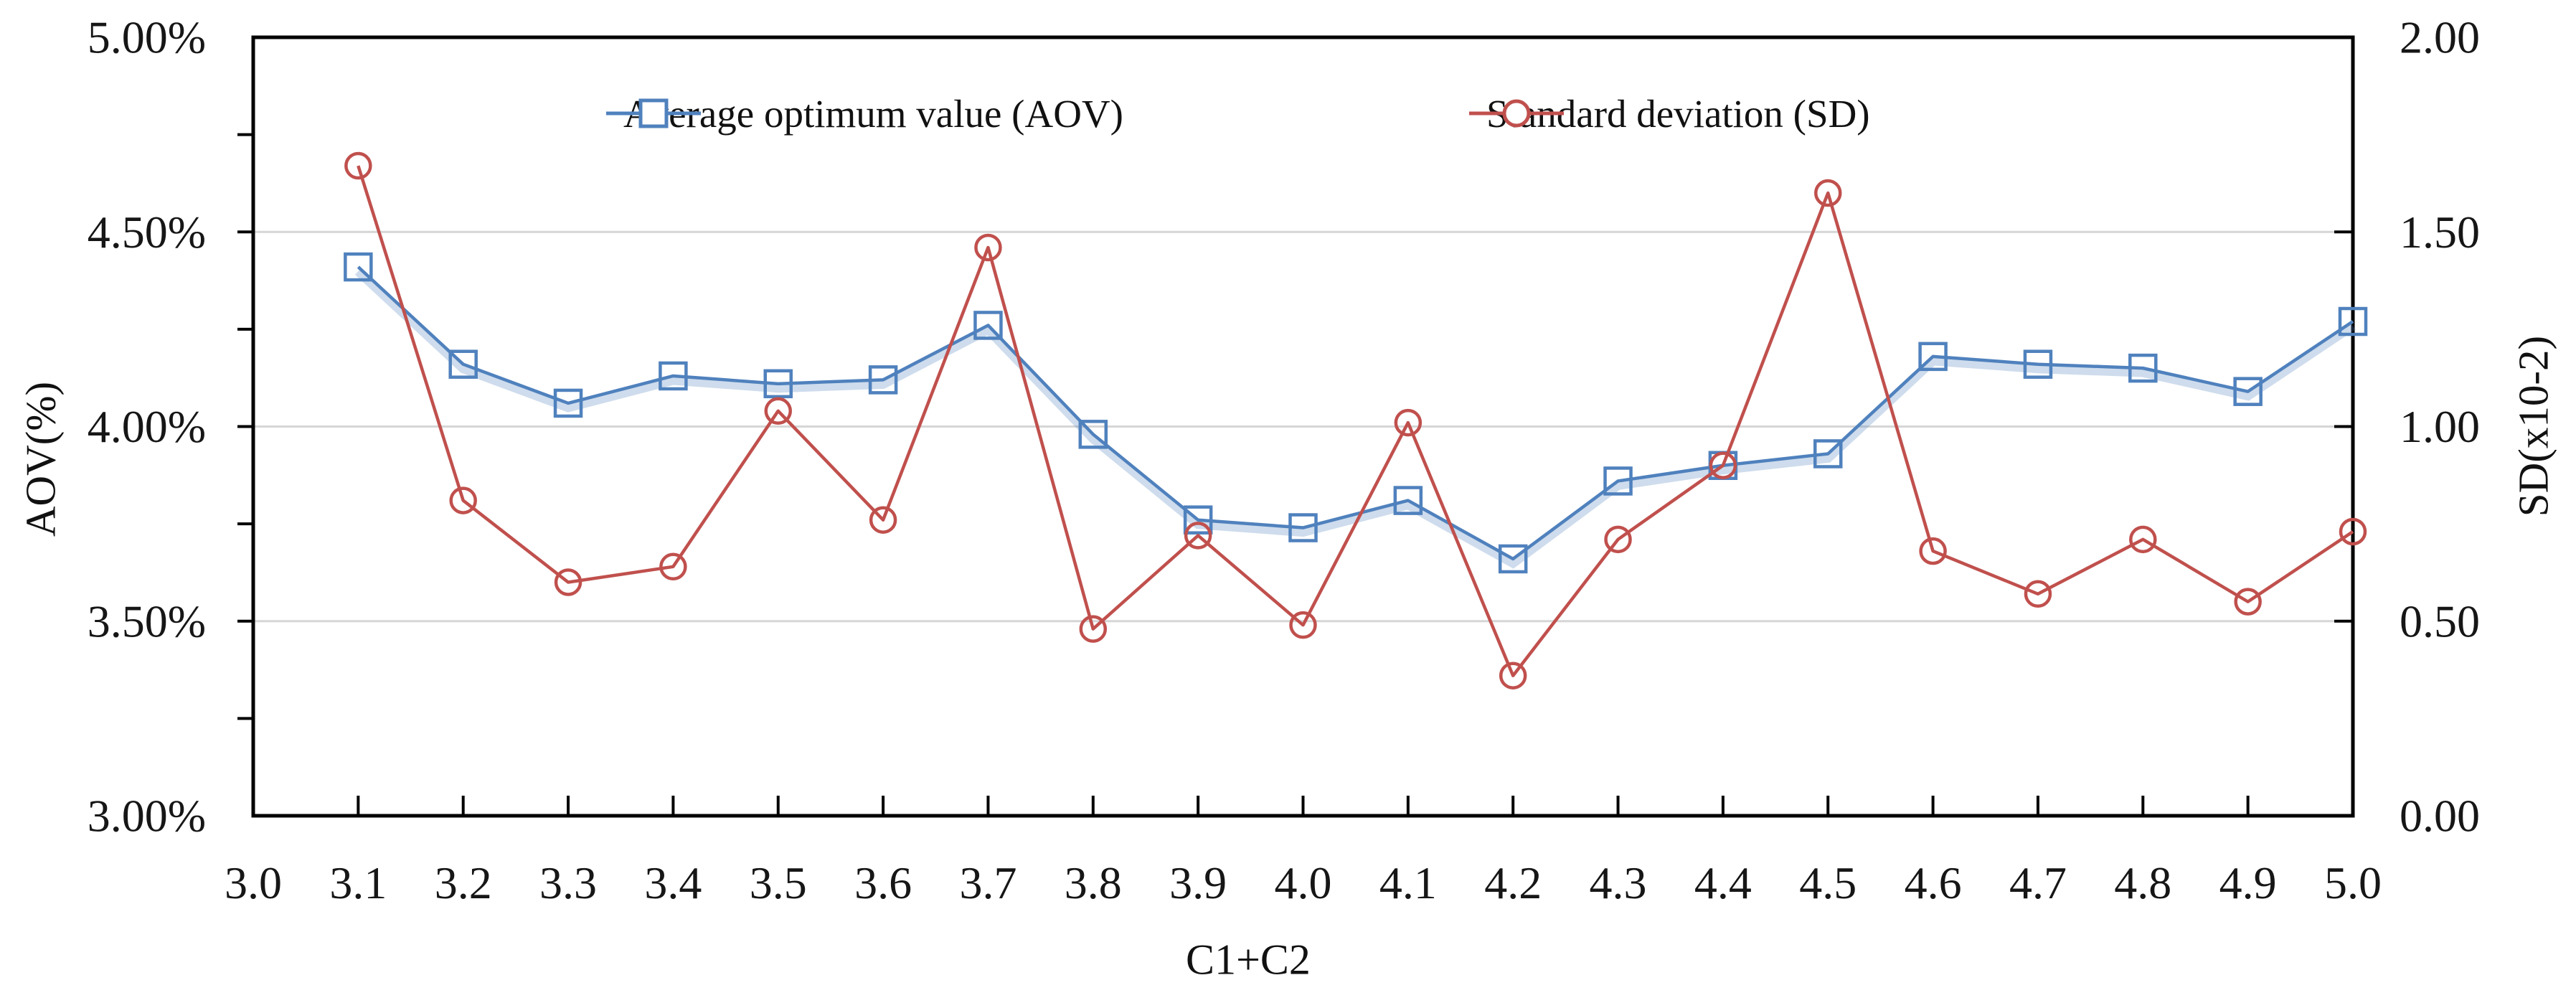  Describe the element at coordinates (147, 427) in the screenshot. I see `left-axis-tick-label: 4.00%` at that location.